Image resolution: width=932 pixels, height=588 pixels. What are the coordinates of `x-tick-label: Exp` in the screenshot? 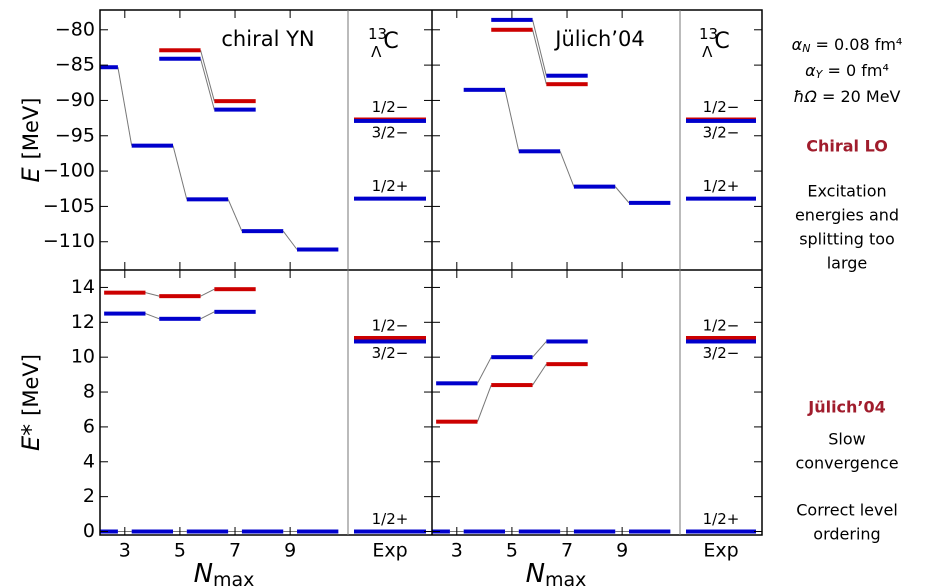 It's located at (389, 551).